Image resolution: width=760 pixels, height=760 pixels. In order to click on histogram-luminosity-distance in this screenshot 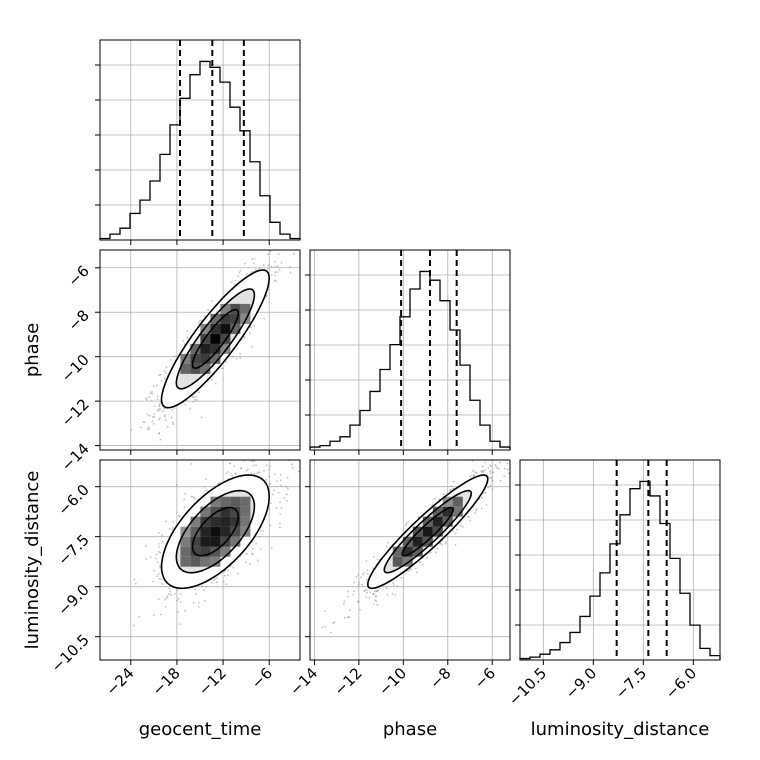, I will do `click(620, 570)`.